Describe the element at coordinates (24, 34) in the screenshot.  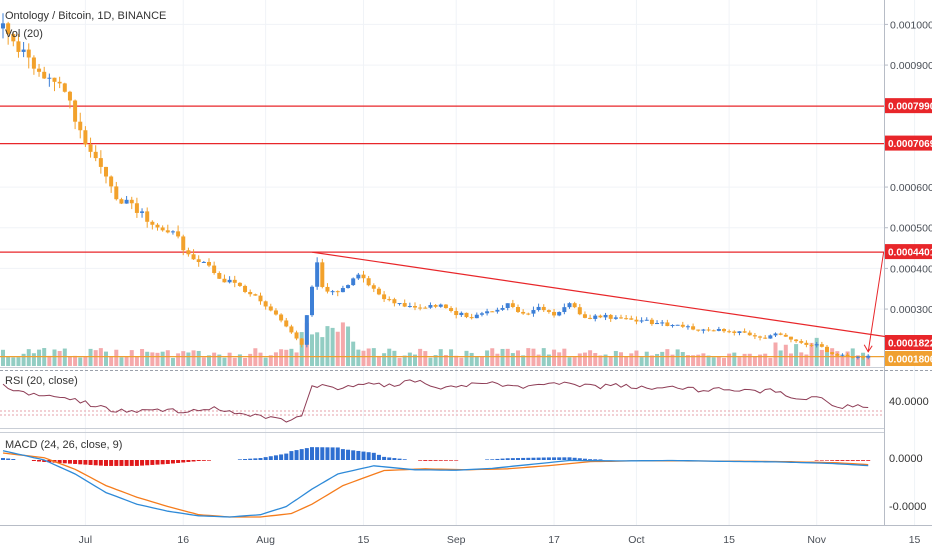
I see `volume-indicator-label: Vol (20)` at that location.